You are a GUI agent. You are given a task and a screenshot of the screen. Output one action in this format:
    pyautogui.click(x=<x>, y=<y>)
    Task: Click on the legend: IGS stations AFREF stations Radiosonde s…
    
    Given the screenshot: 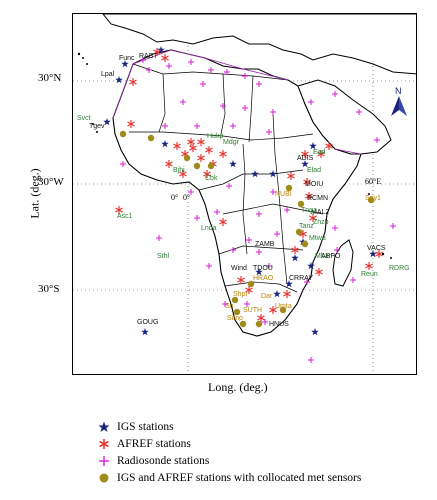 What is the action you would take?
    pyautogui.click(x=228, y=452)
    